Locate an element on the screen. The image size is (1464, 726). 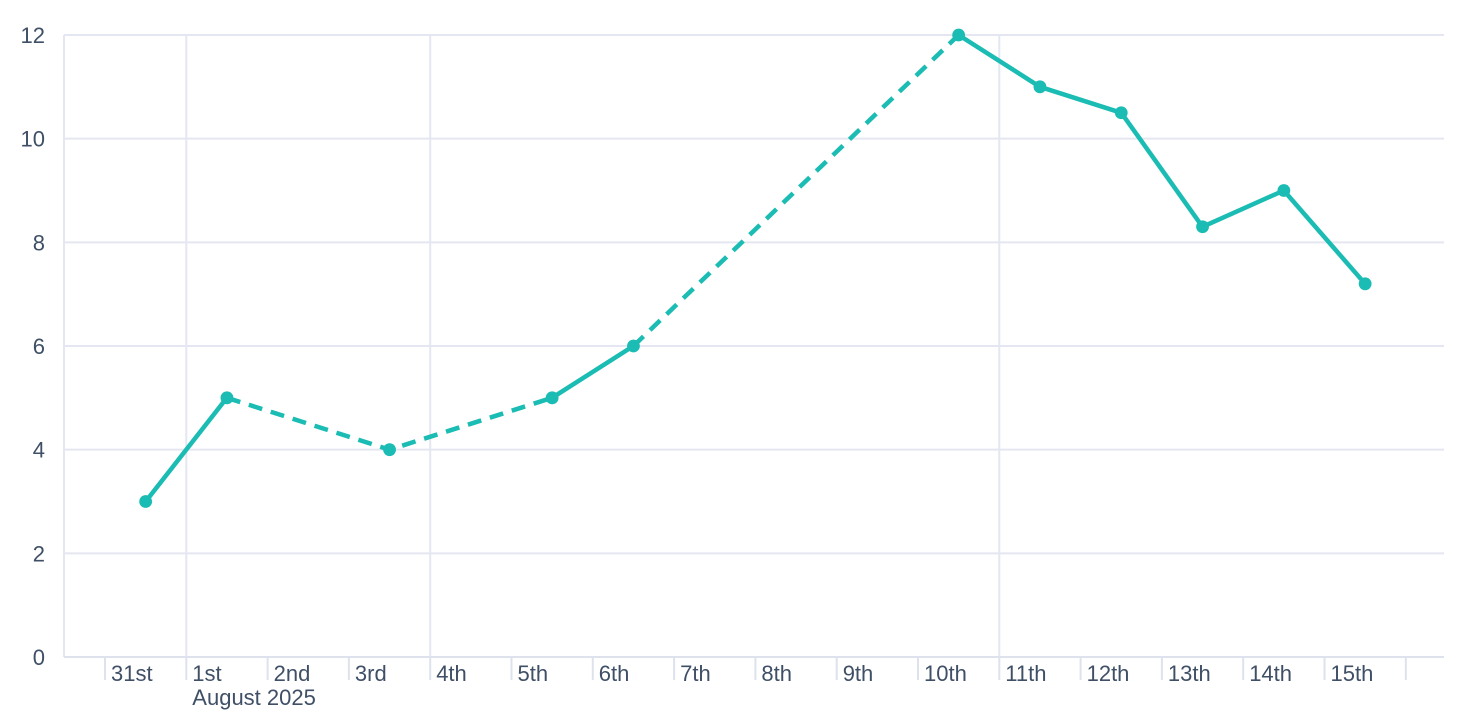
y-tick-label: 0 is located at coordinates (39, 657).